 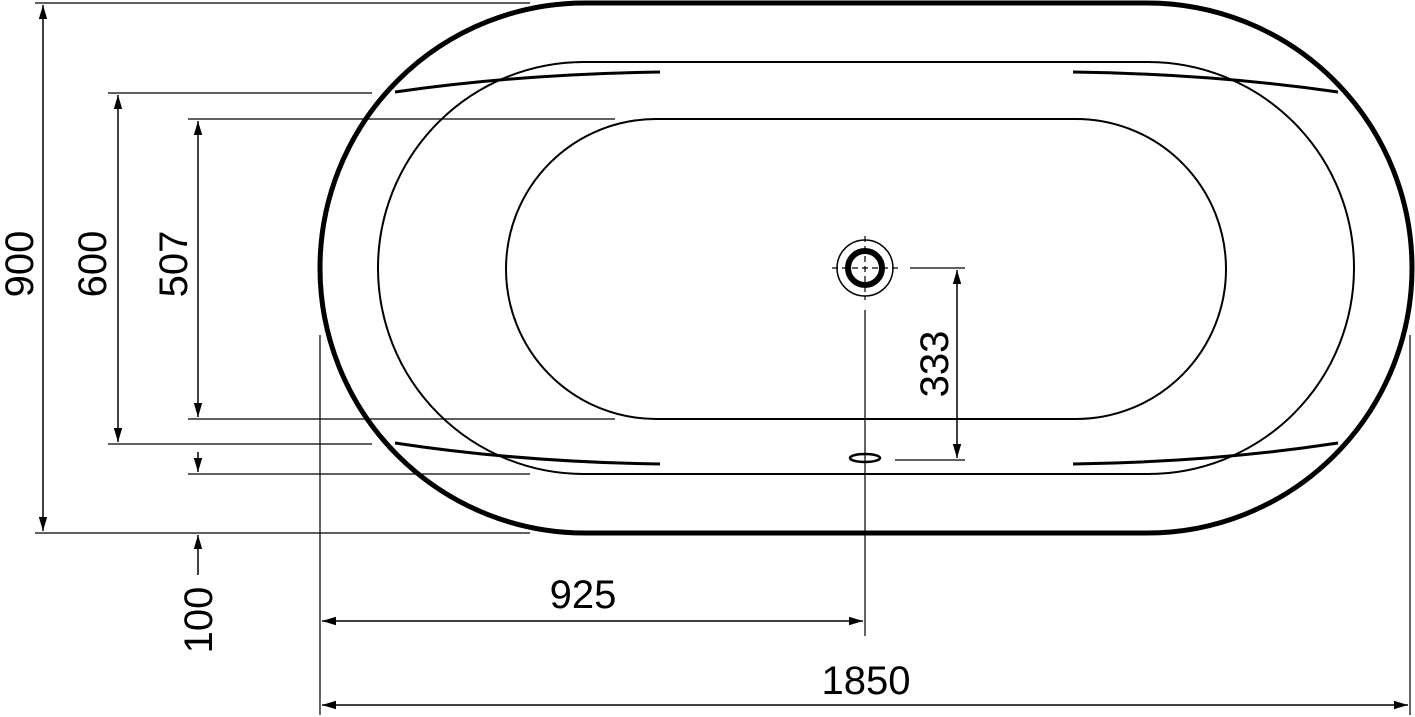 What do you see at coordinates (527, 453) in the screenshot?
I see `handle-bottom-left` at bounding box center [527, 453].